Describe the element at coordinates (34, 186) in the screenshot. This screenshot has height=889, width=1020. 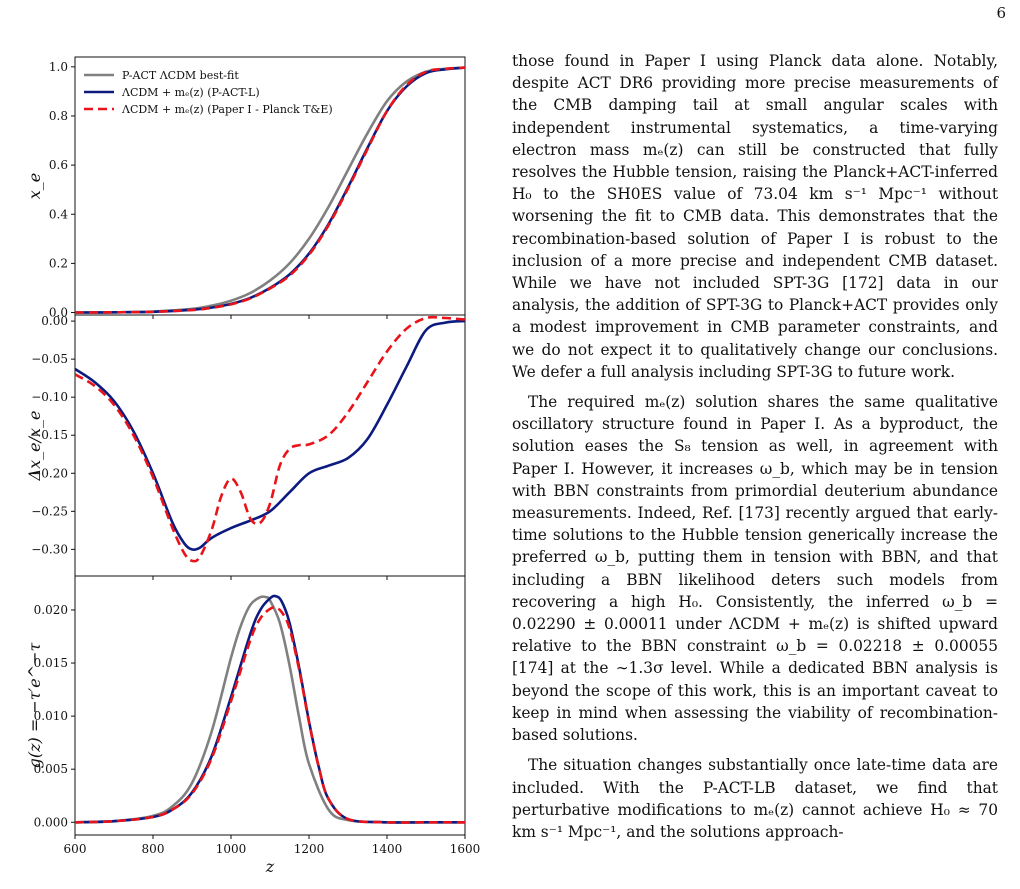
I see `y-axis-label: x_e` at that location.